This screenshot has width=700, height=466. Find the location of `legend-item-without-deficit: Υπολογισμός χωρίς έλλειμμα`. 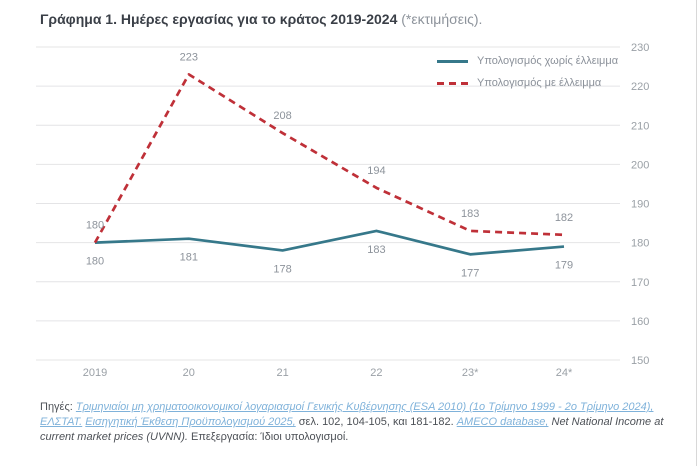

legend-item-without-deficit: Υπολογισμός χωρίς έλλειμμα is located at coordinates (527, 61).